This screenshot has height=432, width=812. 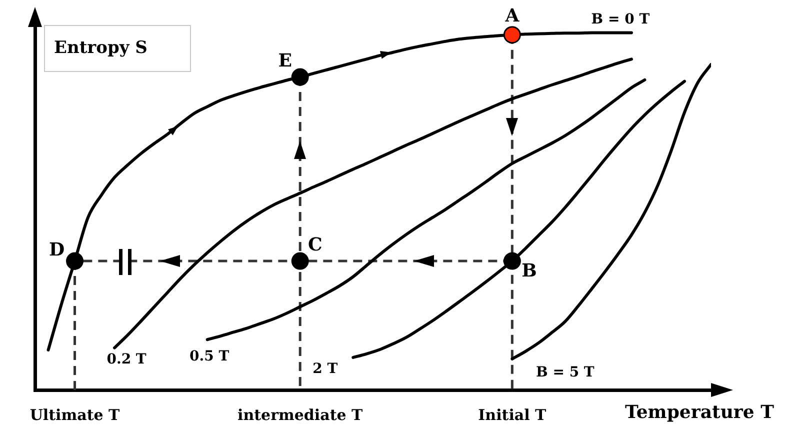 What do you see at coordinates (117, 48) in the screenshot?
I see `y-axis-title: Entropy S` at bounding box center [117, 48].